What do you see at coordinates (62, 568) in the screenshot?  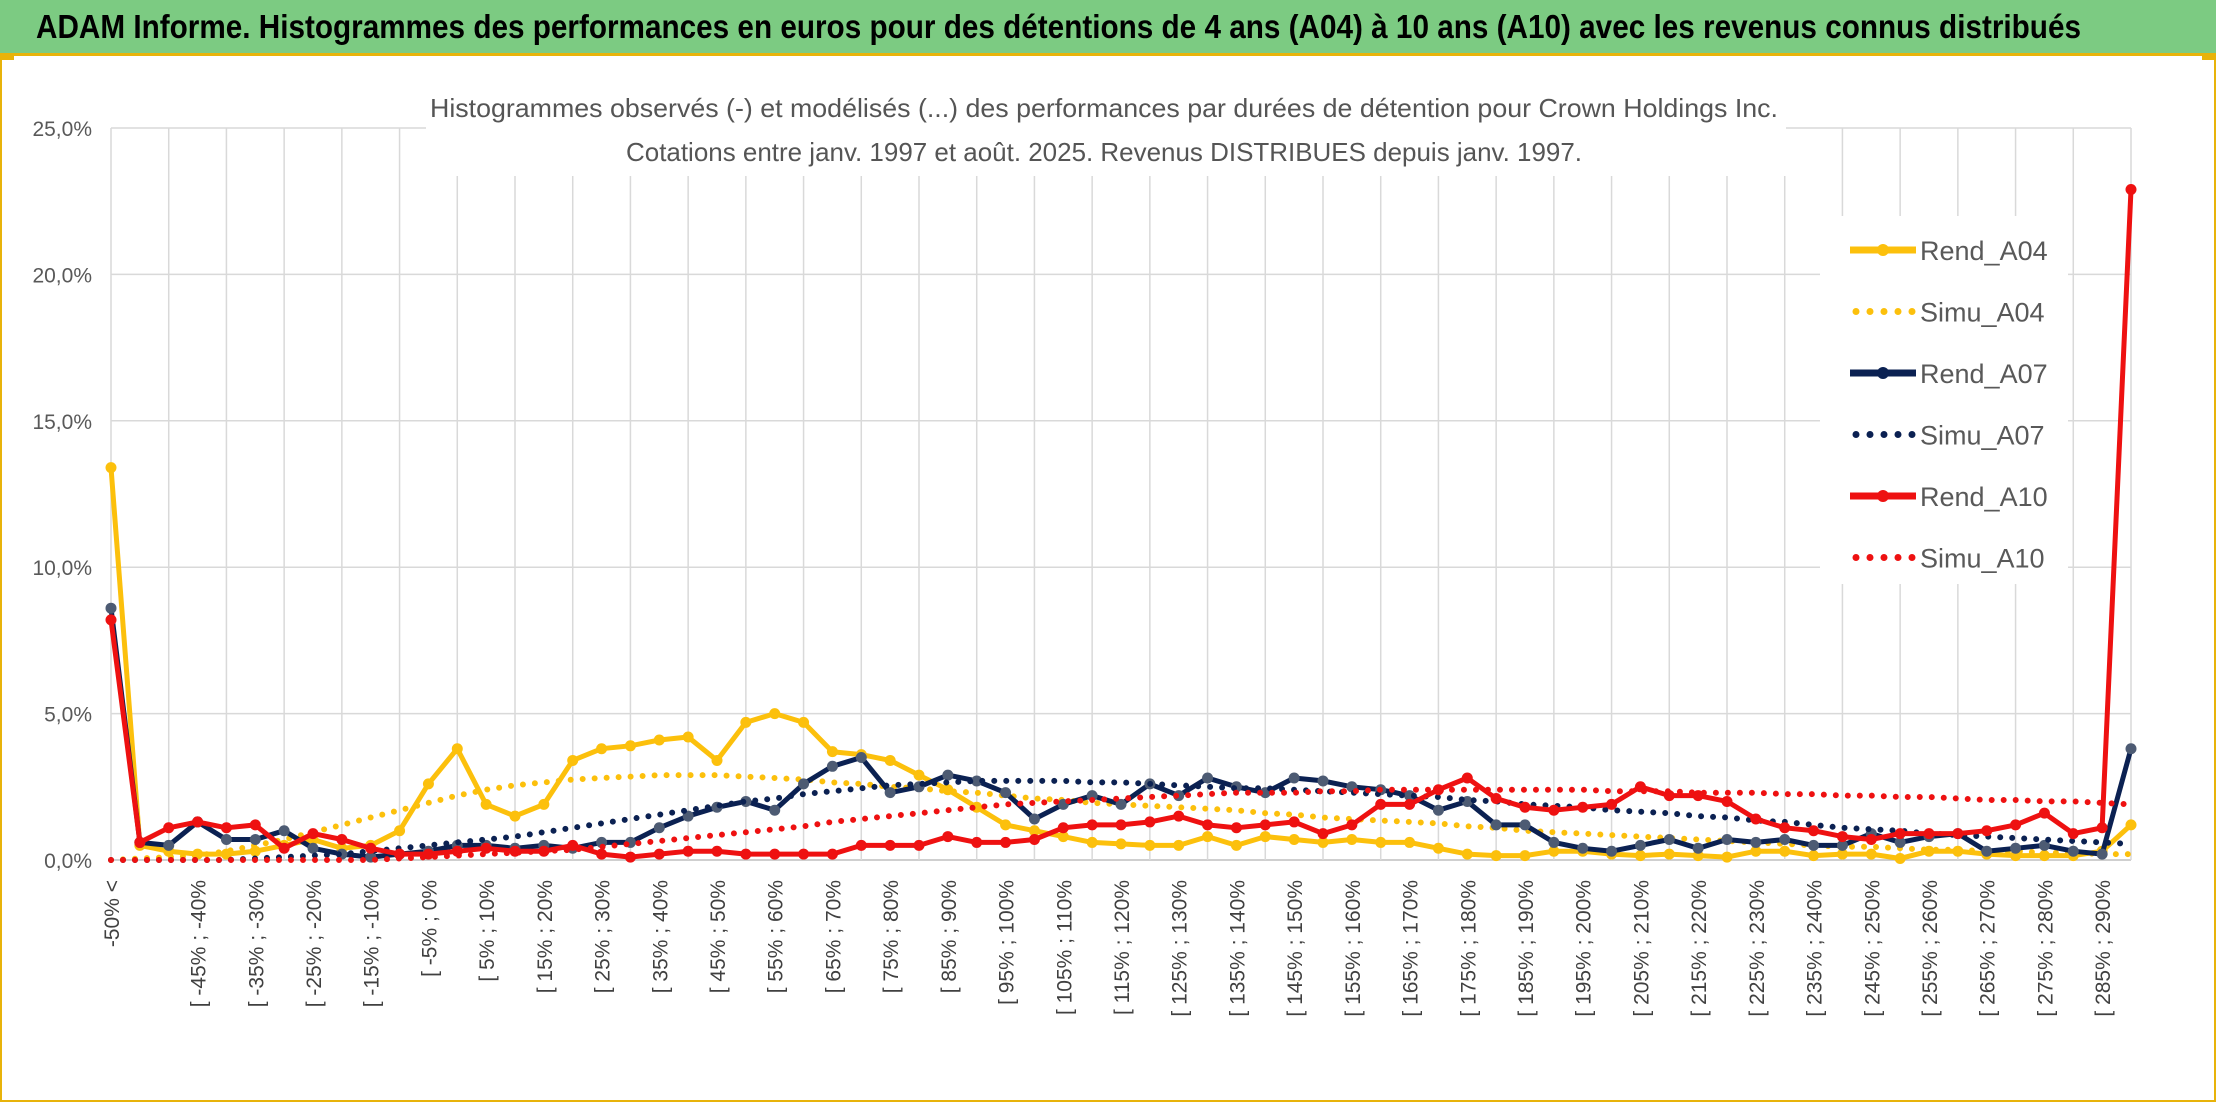 I see `y-tick-label: 10,0%` at bounding box center [62, 568].